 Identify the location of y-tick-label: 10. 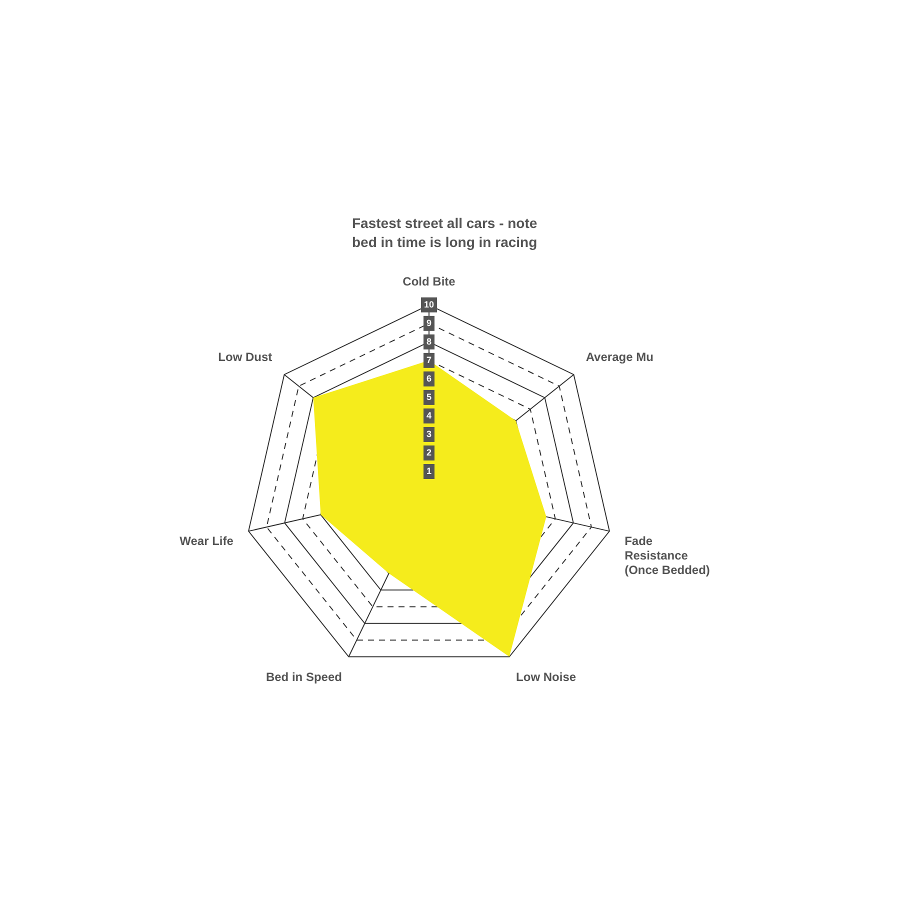
(429, 304).